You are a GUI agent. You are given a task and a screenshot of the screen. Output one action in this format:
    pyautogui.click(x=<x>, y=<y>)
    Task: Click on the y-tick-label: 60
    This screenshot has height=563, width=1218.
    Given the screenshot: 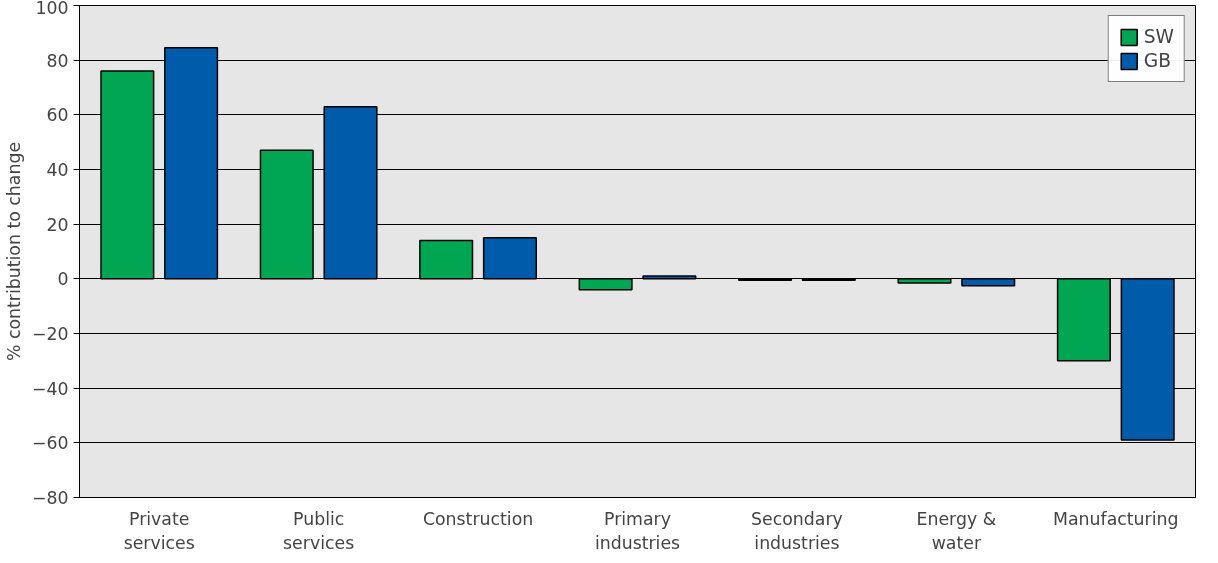 What is the action you would take?
    pyautogui.click(x=57, y=115)
    